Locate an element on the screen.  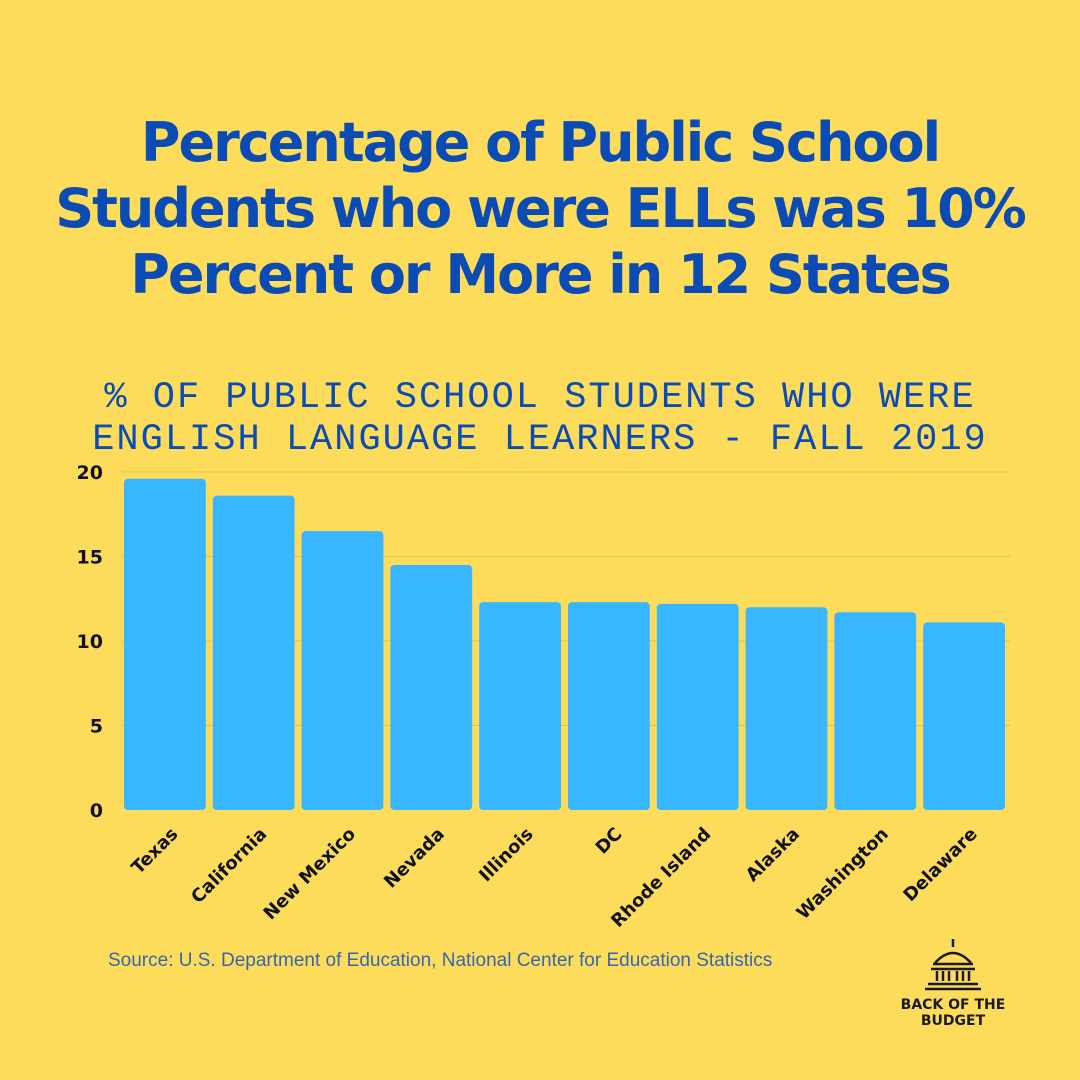
x-tick-label: New Mexico is located at coordinates (310, 874).